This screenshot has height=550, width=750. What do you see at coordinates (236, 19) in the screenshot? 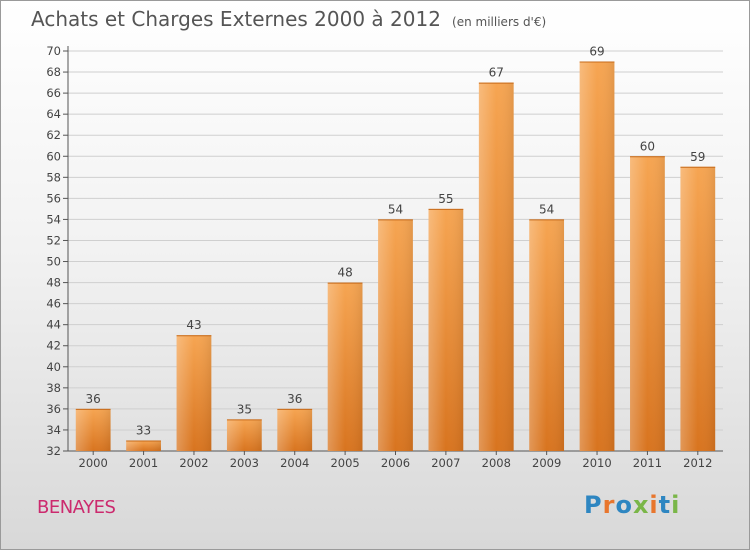
I see `chart-title: Achats et Charges Externes 2000 à 2012` at bounding box center [236, 19].